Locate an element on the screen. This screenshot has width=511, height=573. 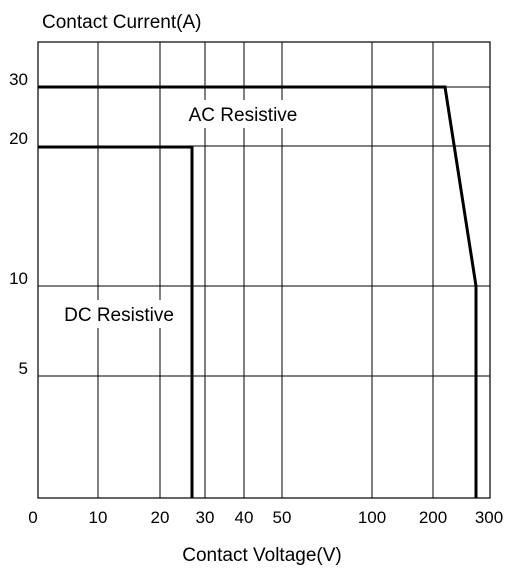
y-tick-label-10: 10 is located at coordinates (18, 278).